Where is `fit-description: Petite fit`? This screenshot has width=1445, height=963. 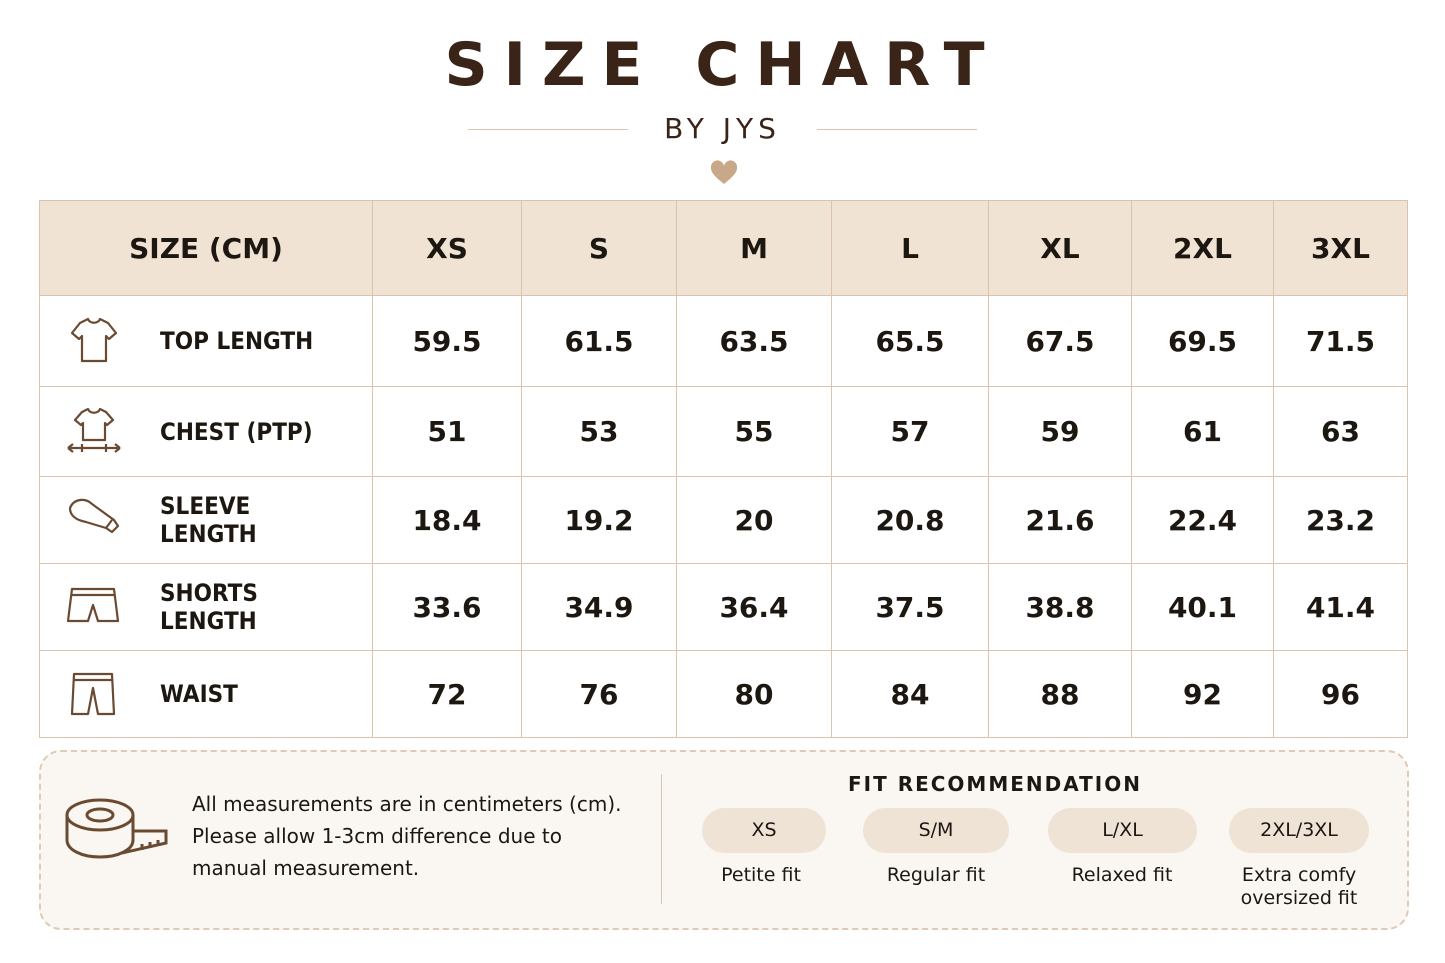 fit-description: Petite fit is located at coordinates (761, 875).